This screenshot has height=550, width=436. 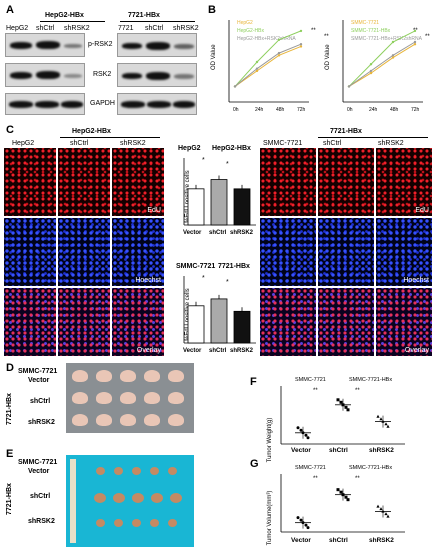 What do you see at coordinates (102, 103) in the screenshot?
I see `row-label-gapdh: GAPDH` at bounding box center [102, 103].